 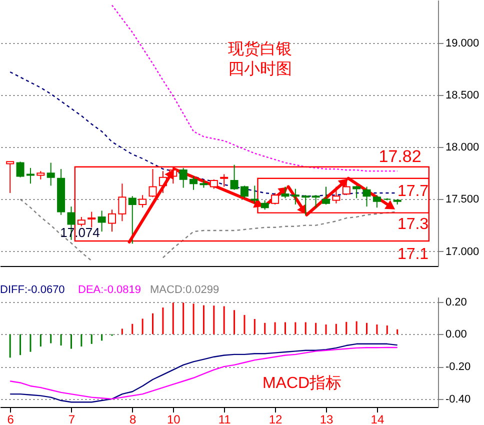 What do you see at coordinates (458, 367) in the screenshot?
I see `y-tick-label: -0.20` at bounding box center [458, 367].